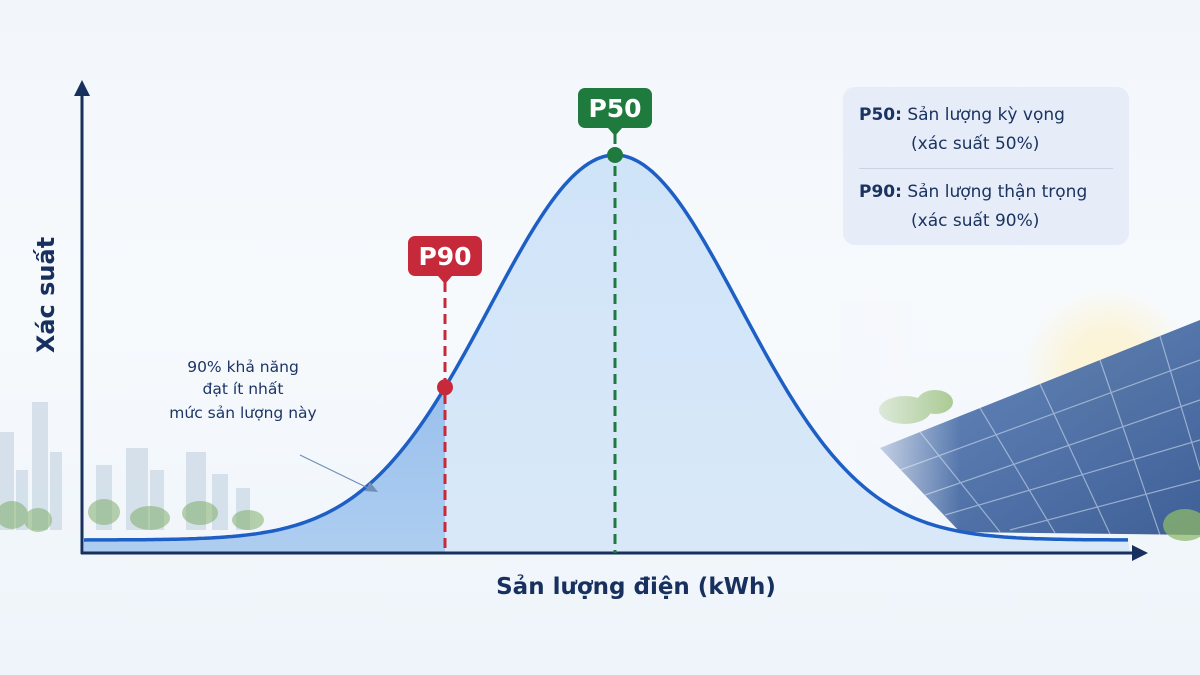 The width and height of the screenshot is (1200, 675). Describe the element at coordinates (132, 515) in the screenshot. I see `tree-line` at that location.